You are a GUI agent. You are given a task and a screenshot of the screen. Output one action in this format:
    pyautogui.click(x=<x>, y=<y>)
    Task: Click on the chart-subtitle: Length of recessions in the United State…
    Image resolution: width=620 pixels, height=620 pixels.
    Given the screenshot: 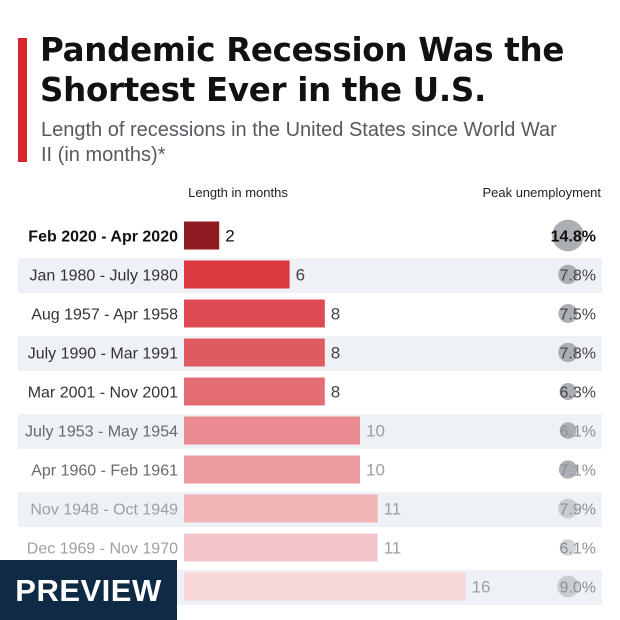 What is the action you would take?
    pyautogui.click(x=299, y=142)
    